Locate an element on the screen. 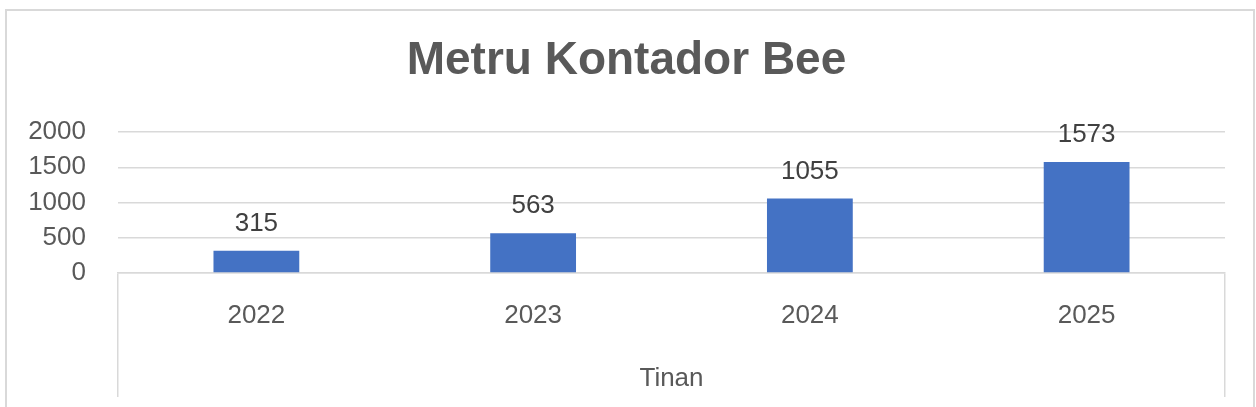 The width and height of the screenshot is (1256, 407). x-tick-label: 2023 is located at coordinates (533, 313).